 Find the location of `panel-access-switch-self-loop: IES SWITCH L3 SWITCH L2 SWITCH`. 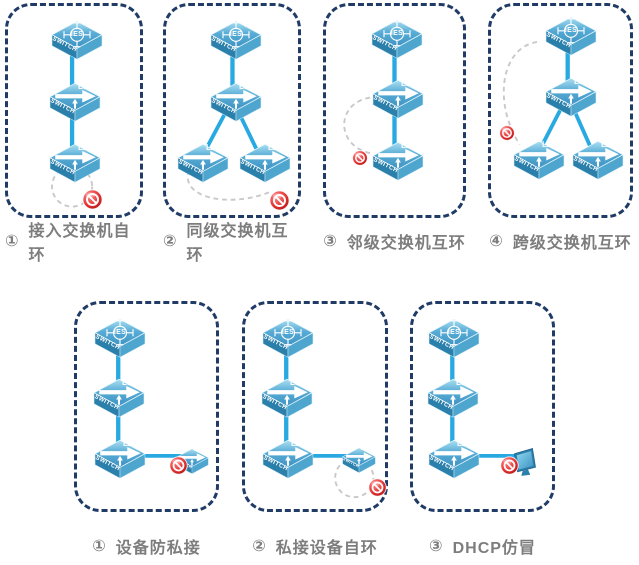

panel-access-switch-self-loop: IES SWITCH L3 SWITCH L2 SWITCH is located at coordinates (74, 110).